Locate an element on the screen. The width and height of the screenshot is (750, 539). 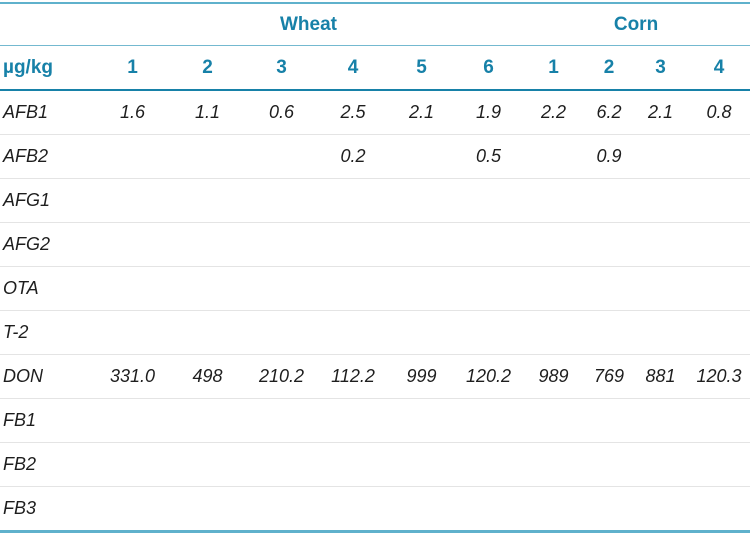
value-cell: 2.1 is located at coordinates (660, 112).